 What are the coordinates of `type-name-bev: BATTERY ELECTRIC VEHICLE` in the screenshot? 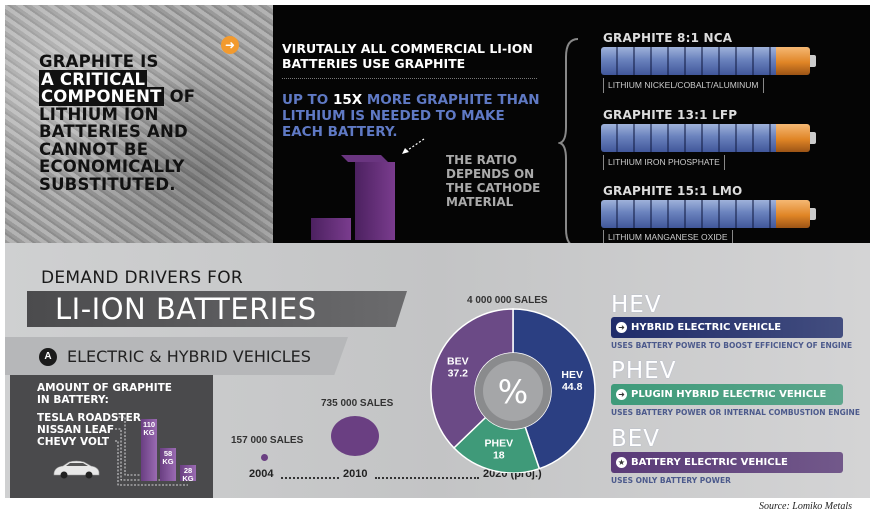 It's located at (709, 462).